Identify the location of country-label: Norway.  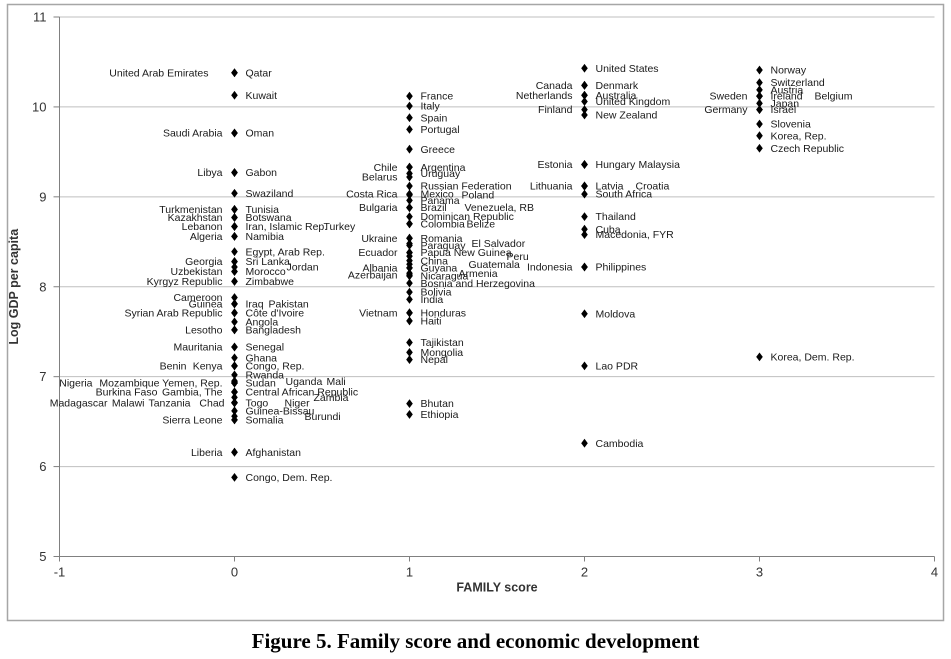
(789, 71).